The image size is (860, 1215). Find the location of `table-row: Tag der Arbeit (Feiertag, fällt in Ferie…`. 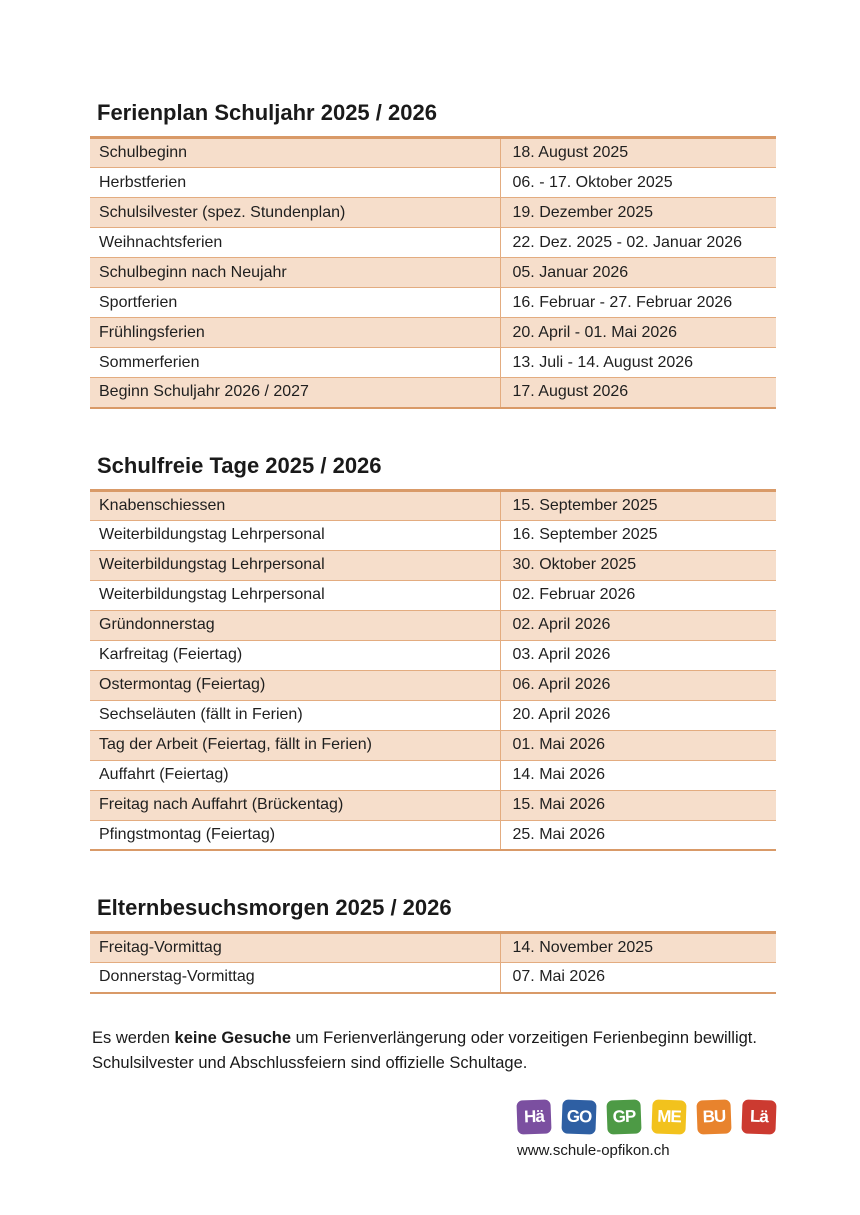

table-row: Tag der Arbeit (Feiertag, fällt in Ferie… is located at coordinates (433, 745).